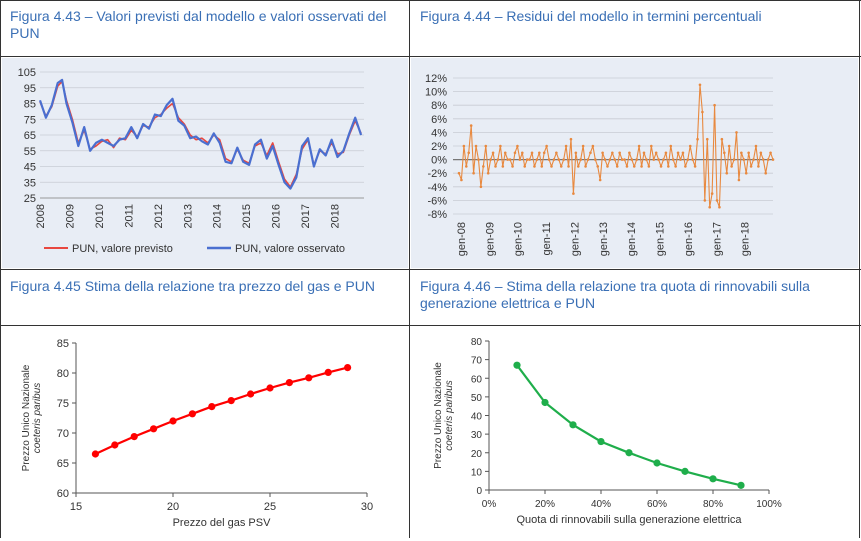 The width and height of the screenshot is (861, 541). What do you see at coordinates (490, 239) in the screenshot?
I see `x-tick-label: gen-09` at bounding box center [490, 239].